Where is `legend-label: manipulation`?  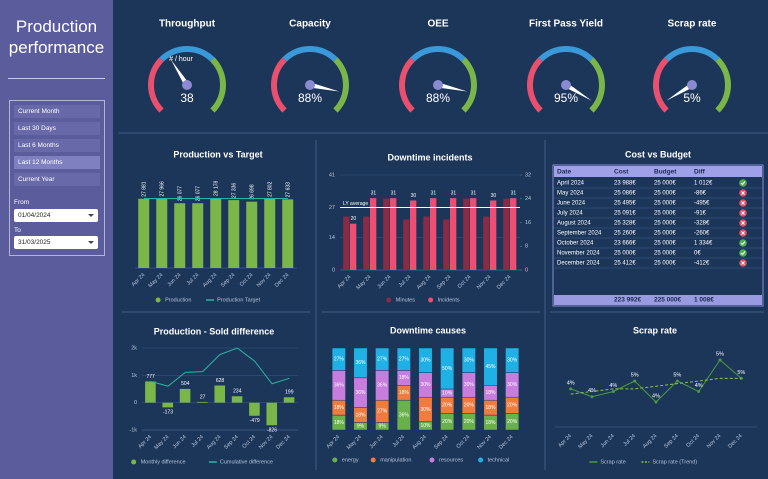
legend-label: manipulation is located at coordinates (395, 460).